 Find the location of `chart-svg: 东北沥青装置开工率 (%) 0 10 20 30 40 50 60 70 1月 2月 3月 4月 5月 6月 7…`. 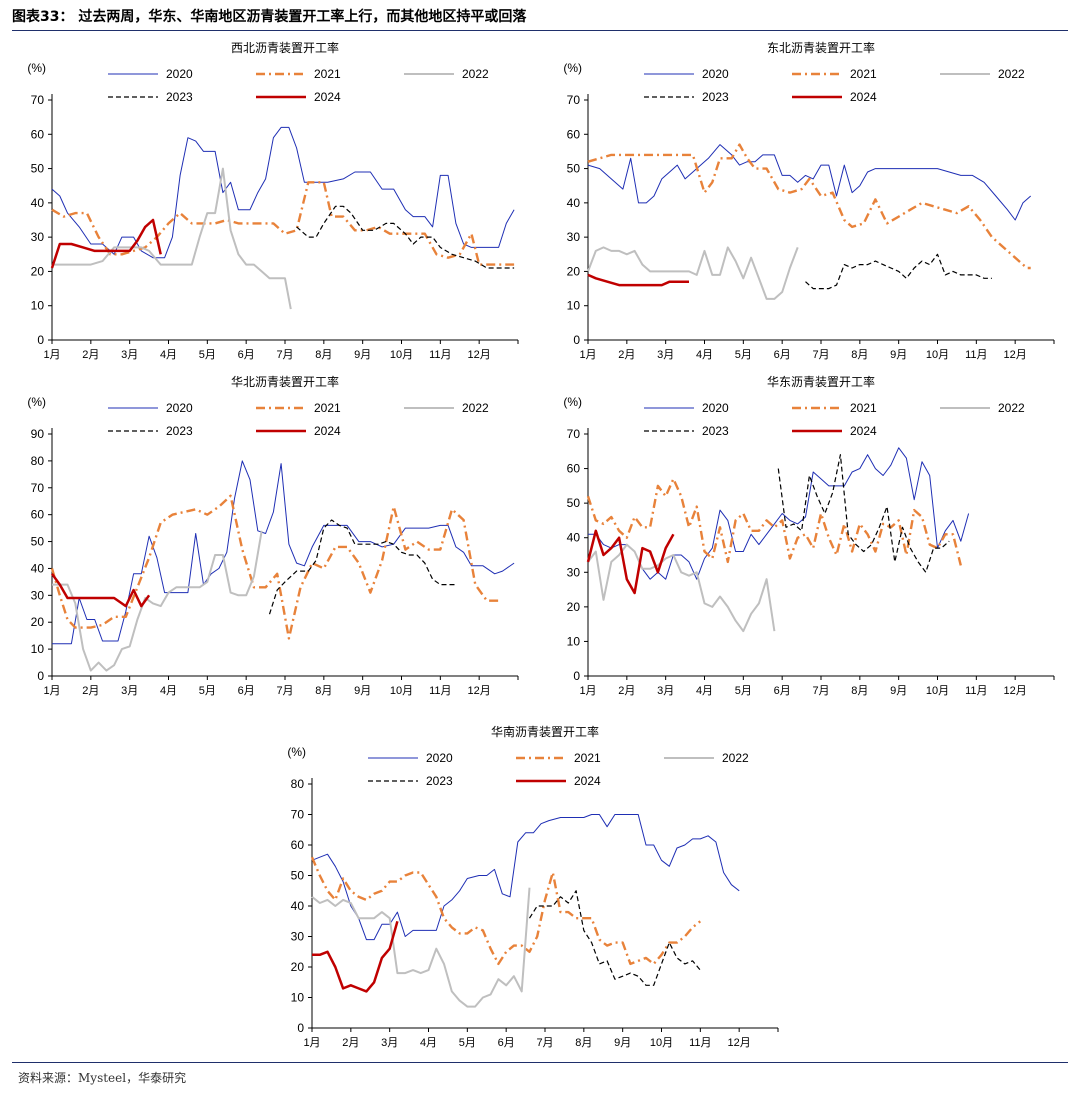

chart-svg: 东北沥青装置开工率 (%) 0 10 20 30 40 50 60 70 1月 2月 3月 4月 5月 6月 7… is located at coordinates (809, 200).